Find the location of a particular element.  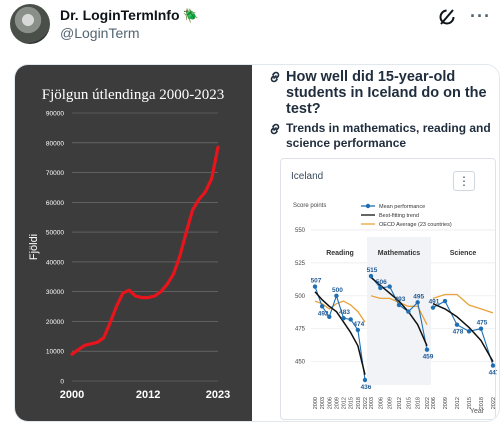

legend-label: Mean performance is located at coordinates (402, 207).